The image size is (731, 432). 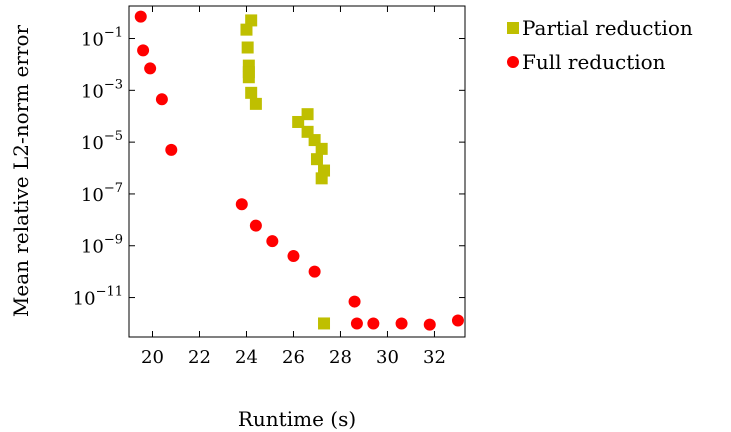 I want to click on x-tick-label: 32, so click(x=434, y=357).